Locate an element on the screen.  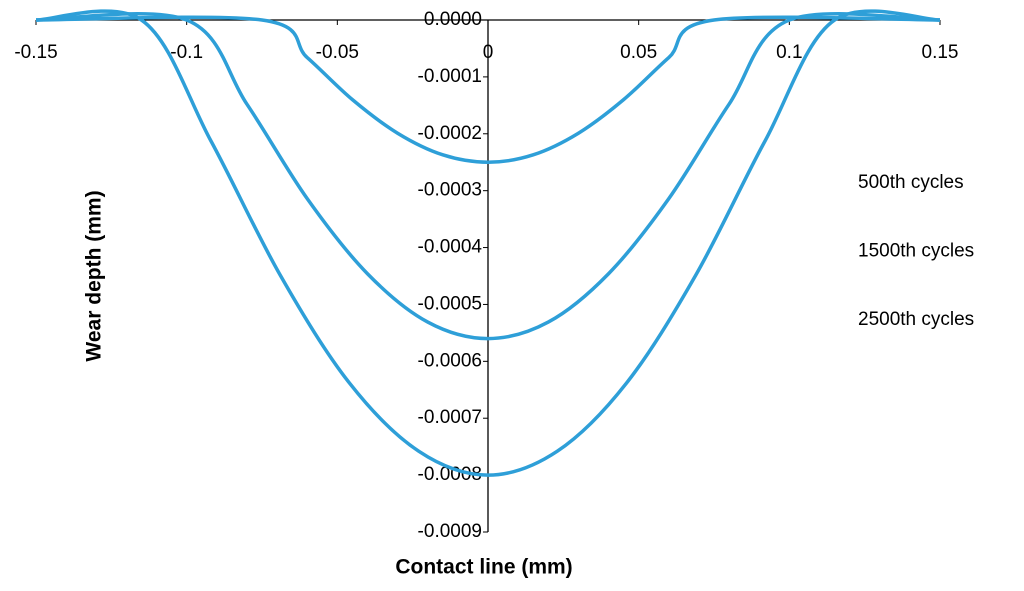
y-tick-label: 0.0000 is located at coordinates (453, 19).